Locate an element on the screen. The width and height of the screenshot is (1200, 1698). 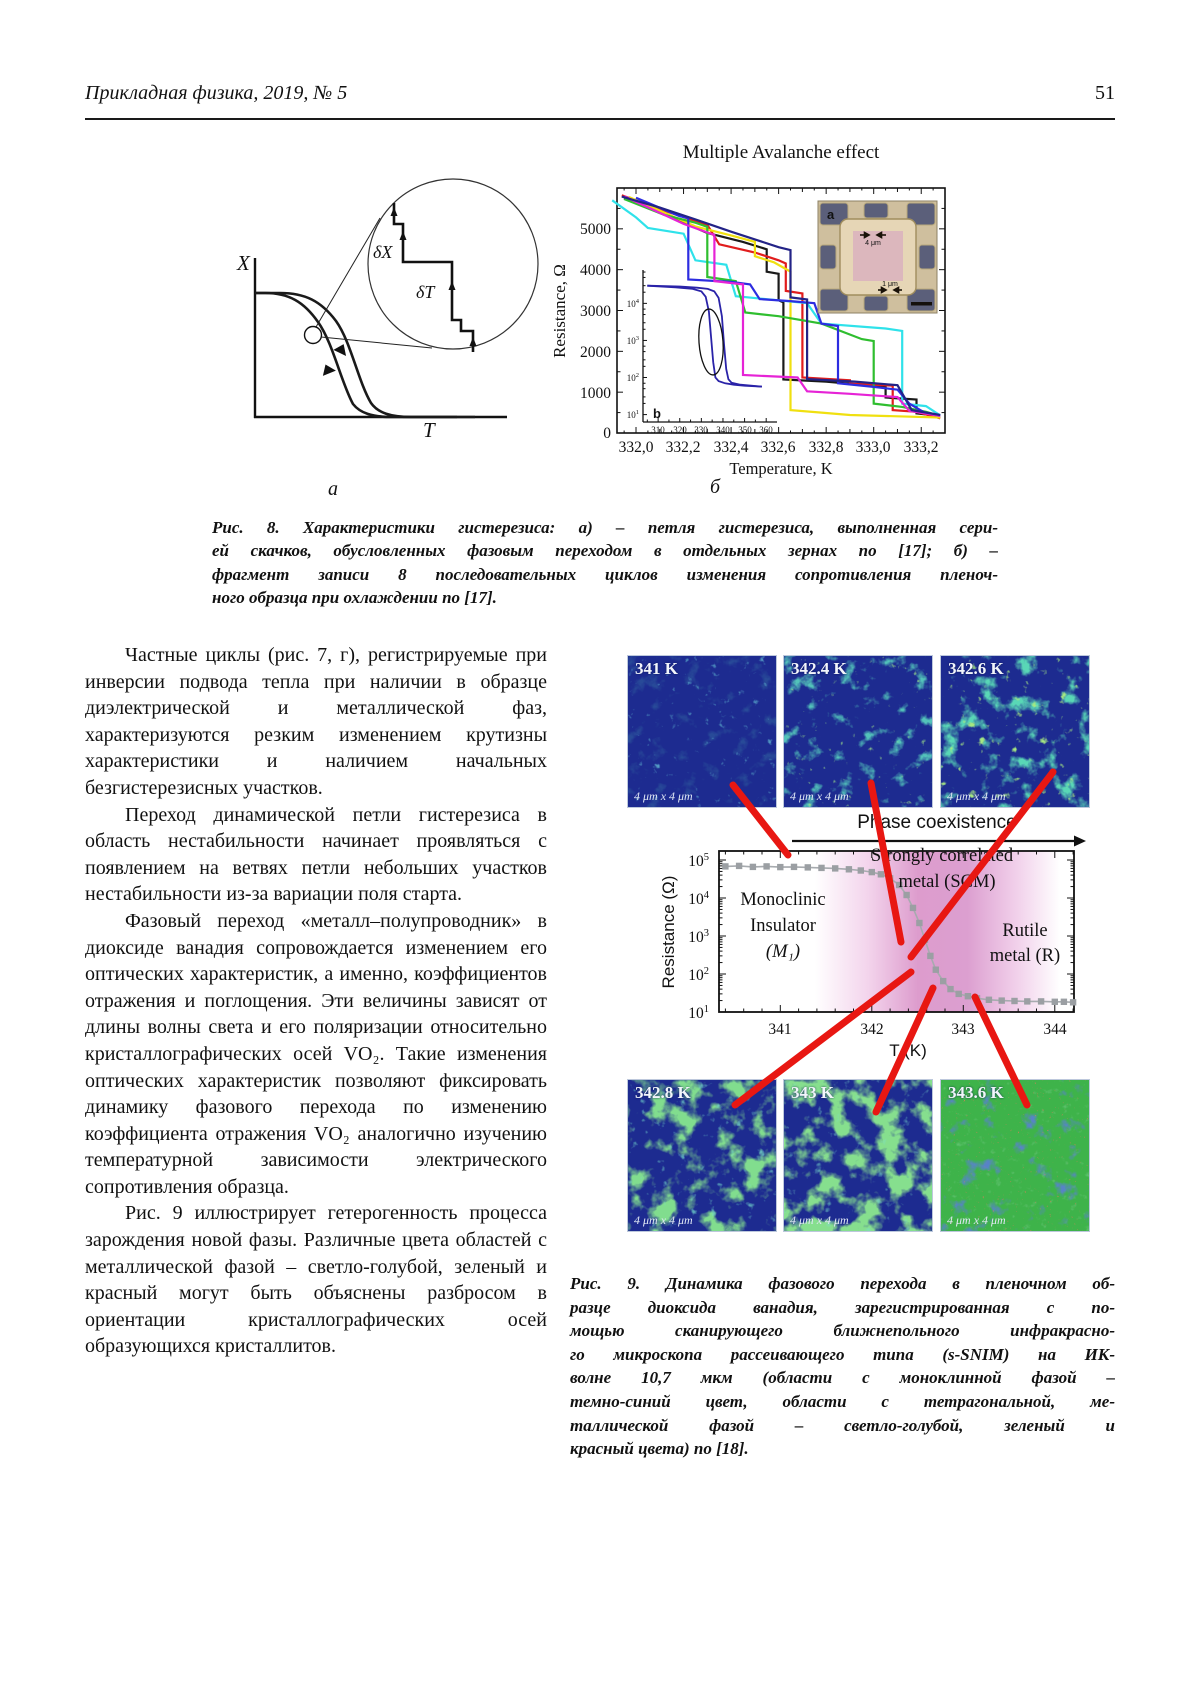
snim-temp-label: 342.6 K is located at coordinates (976, 668).